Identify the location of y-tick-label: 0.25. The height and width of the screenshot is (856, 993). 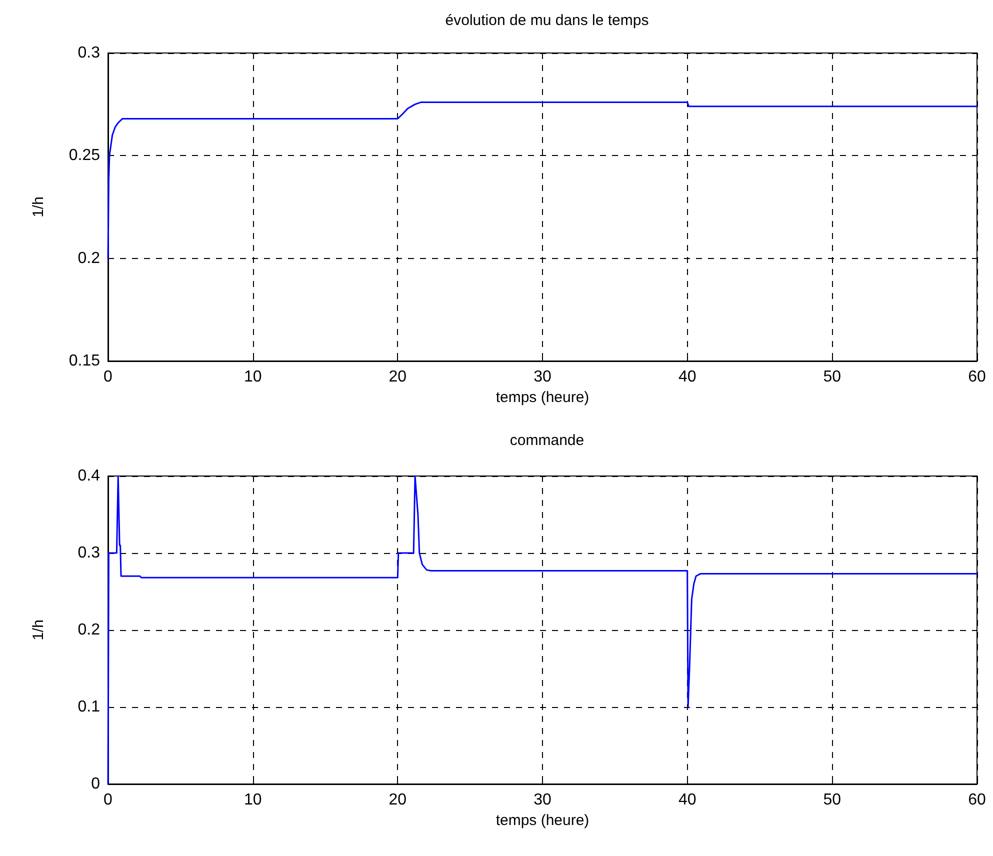
(84, 155).